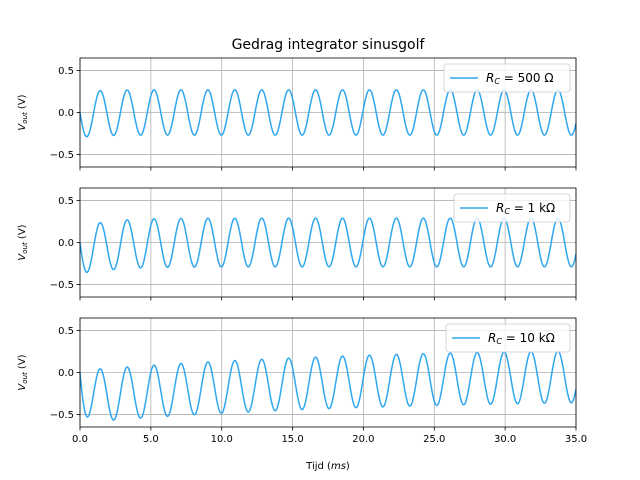 Image resolution: width=640 pixels, height=480 pixels. I want to click on x-tick-label: 10.0, so click(222, 439).